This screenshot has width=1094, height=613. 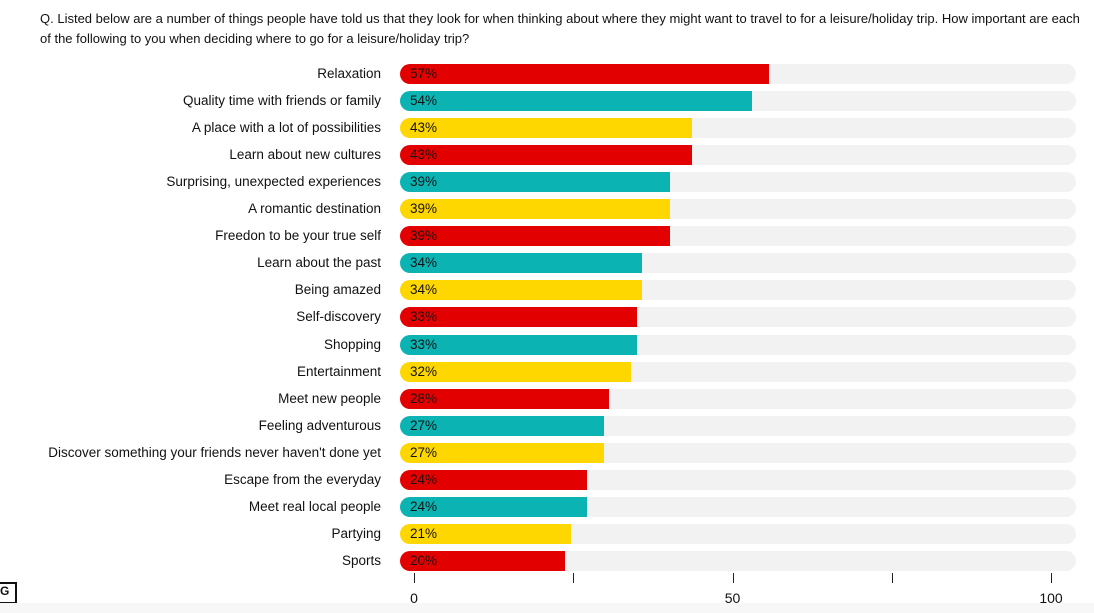 I want to click on category-label: Being amazed, so click(x=337, y=290).